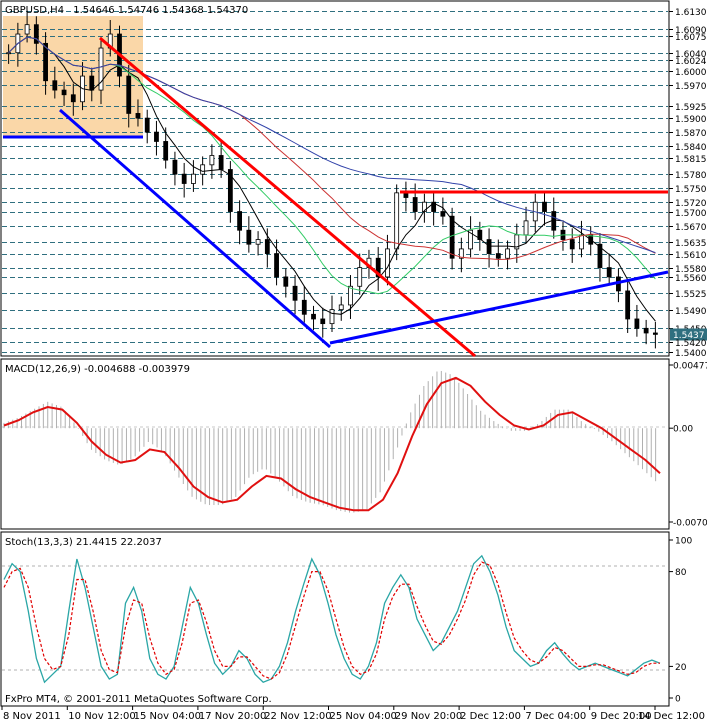 Image resolution: width=707 pixels, height=723 pixels. I want to click on price-tick-label: 1.5970, so click(691, 87).